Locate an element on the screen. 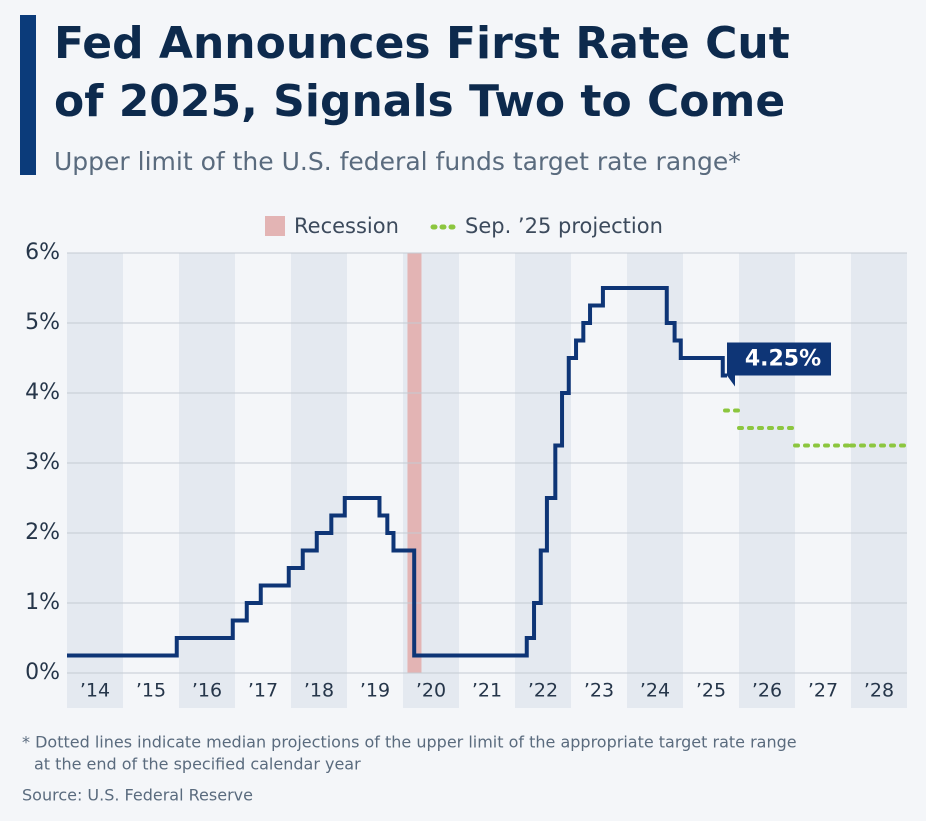 The height and width of the screenshot is (821, 926). x-tick-label: ’17 is located at coordinates (263, 691).